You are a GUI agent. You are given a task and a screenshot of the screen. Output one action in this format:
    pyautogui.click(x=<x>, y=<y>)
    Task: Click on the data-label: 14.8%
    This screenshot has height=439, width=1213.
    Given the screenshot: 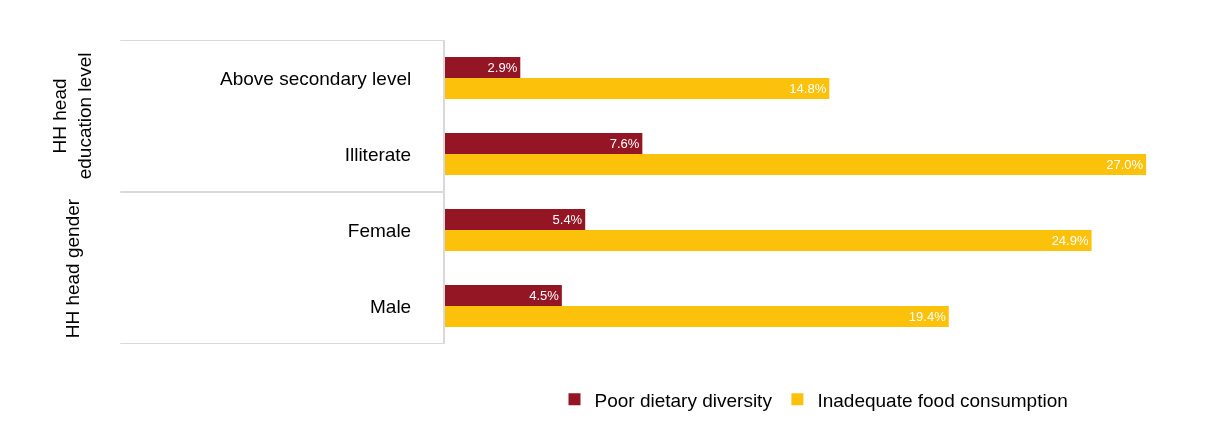 What is the action you would take?
    pyautogui.click(x=808, y=89)
    